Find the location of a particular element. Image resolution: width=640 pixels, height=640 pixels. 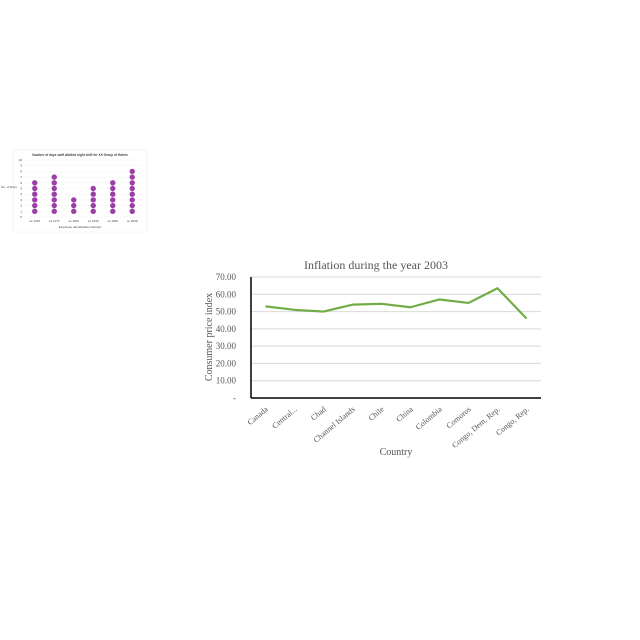

y-tick-label: - is located at coordinates (234, 398).